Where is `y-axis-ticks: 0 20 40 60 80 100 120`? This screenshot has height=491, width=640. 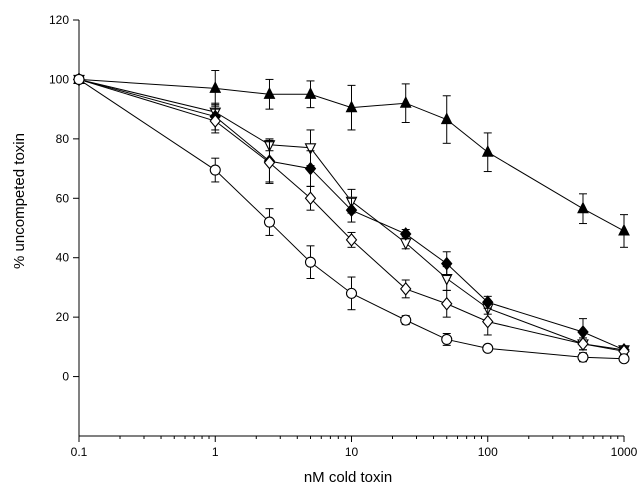 y-axis-ticks: 0 20 40 60 80 100 120 is located at coordinates (64, 198).